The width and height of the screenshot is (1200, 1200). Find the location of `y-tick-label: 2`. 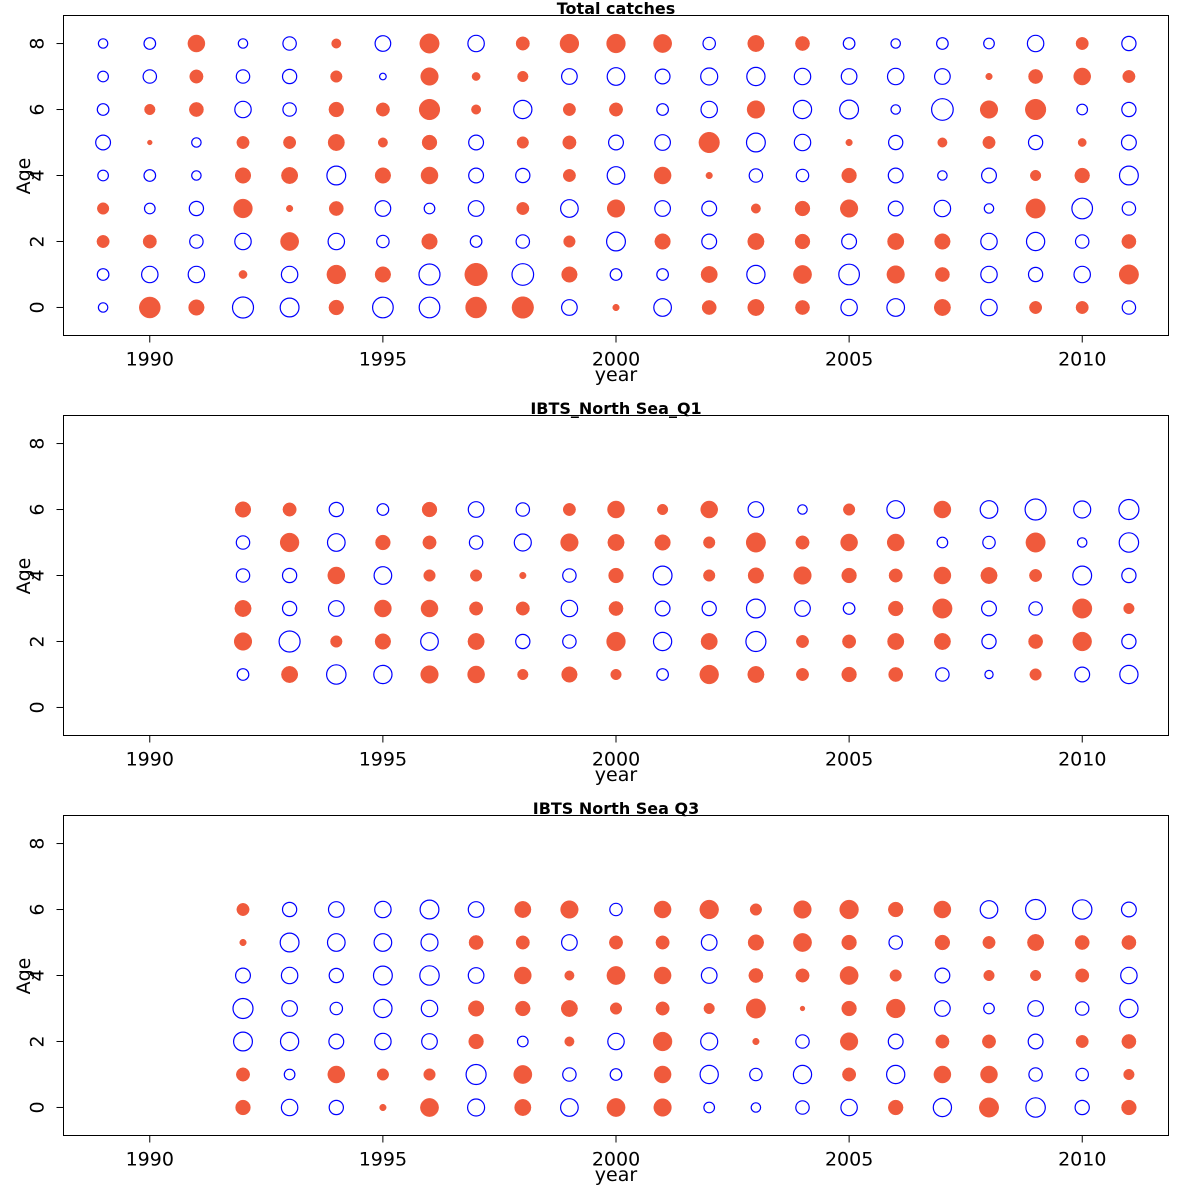

y-tick-label: 2 is located at coordinates (38, 1041).